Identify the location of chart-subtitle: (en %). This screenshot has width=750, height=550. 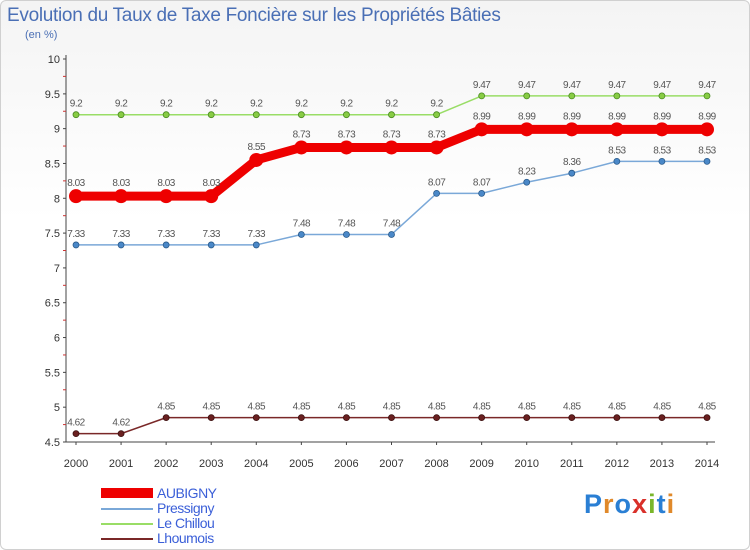
(41, 35).